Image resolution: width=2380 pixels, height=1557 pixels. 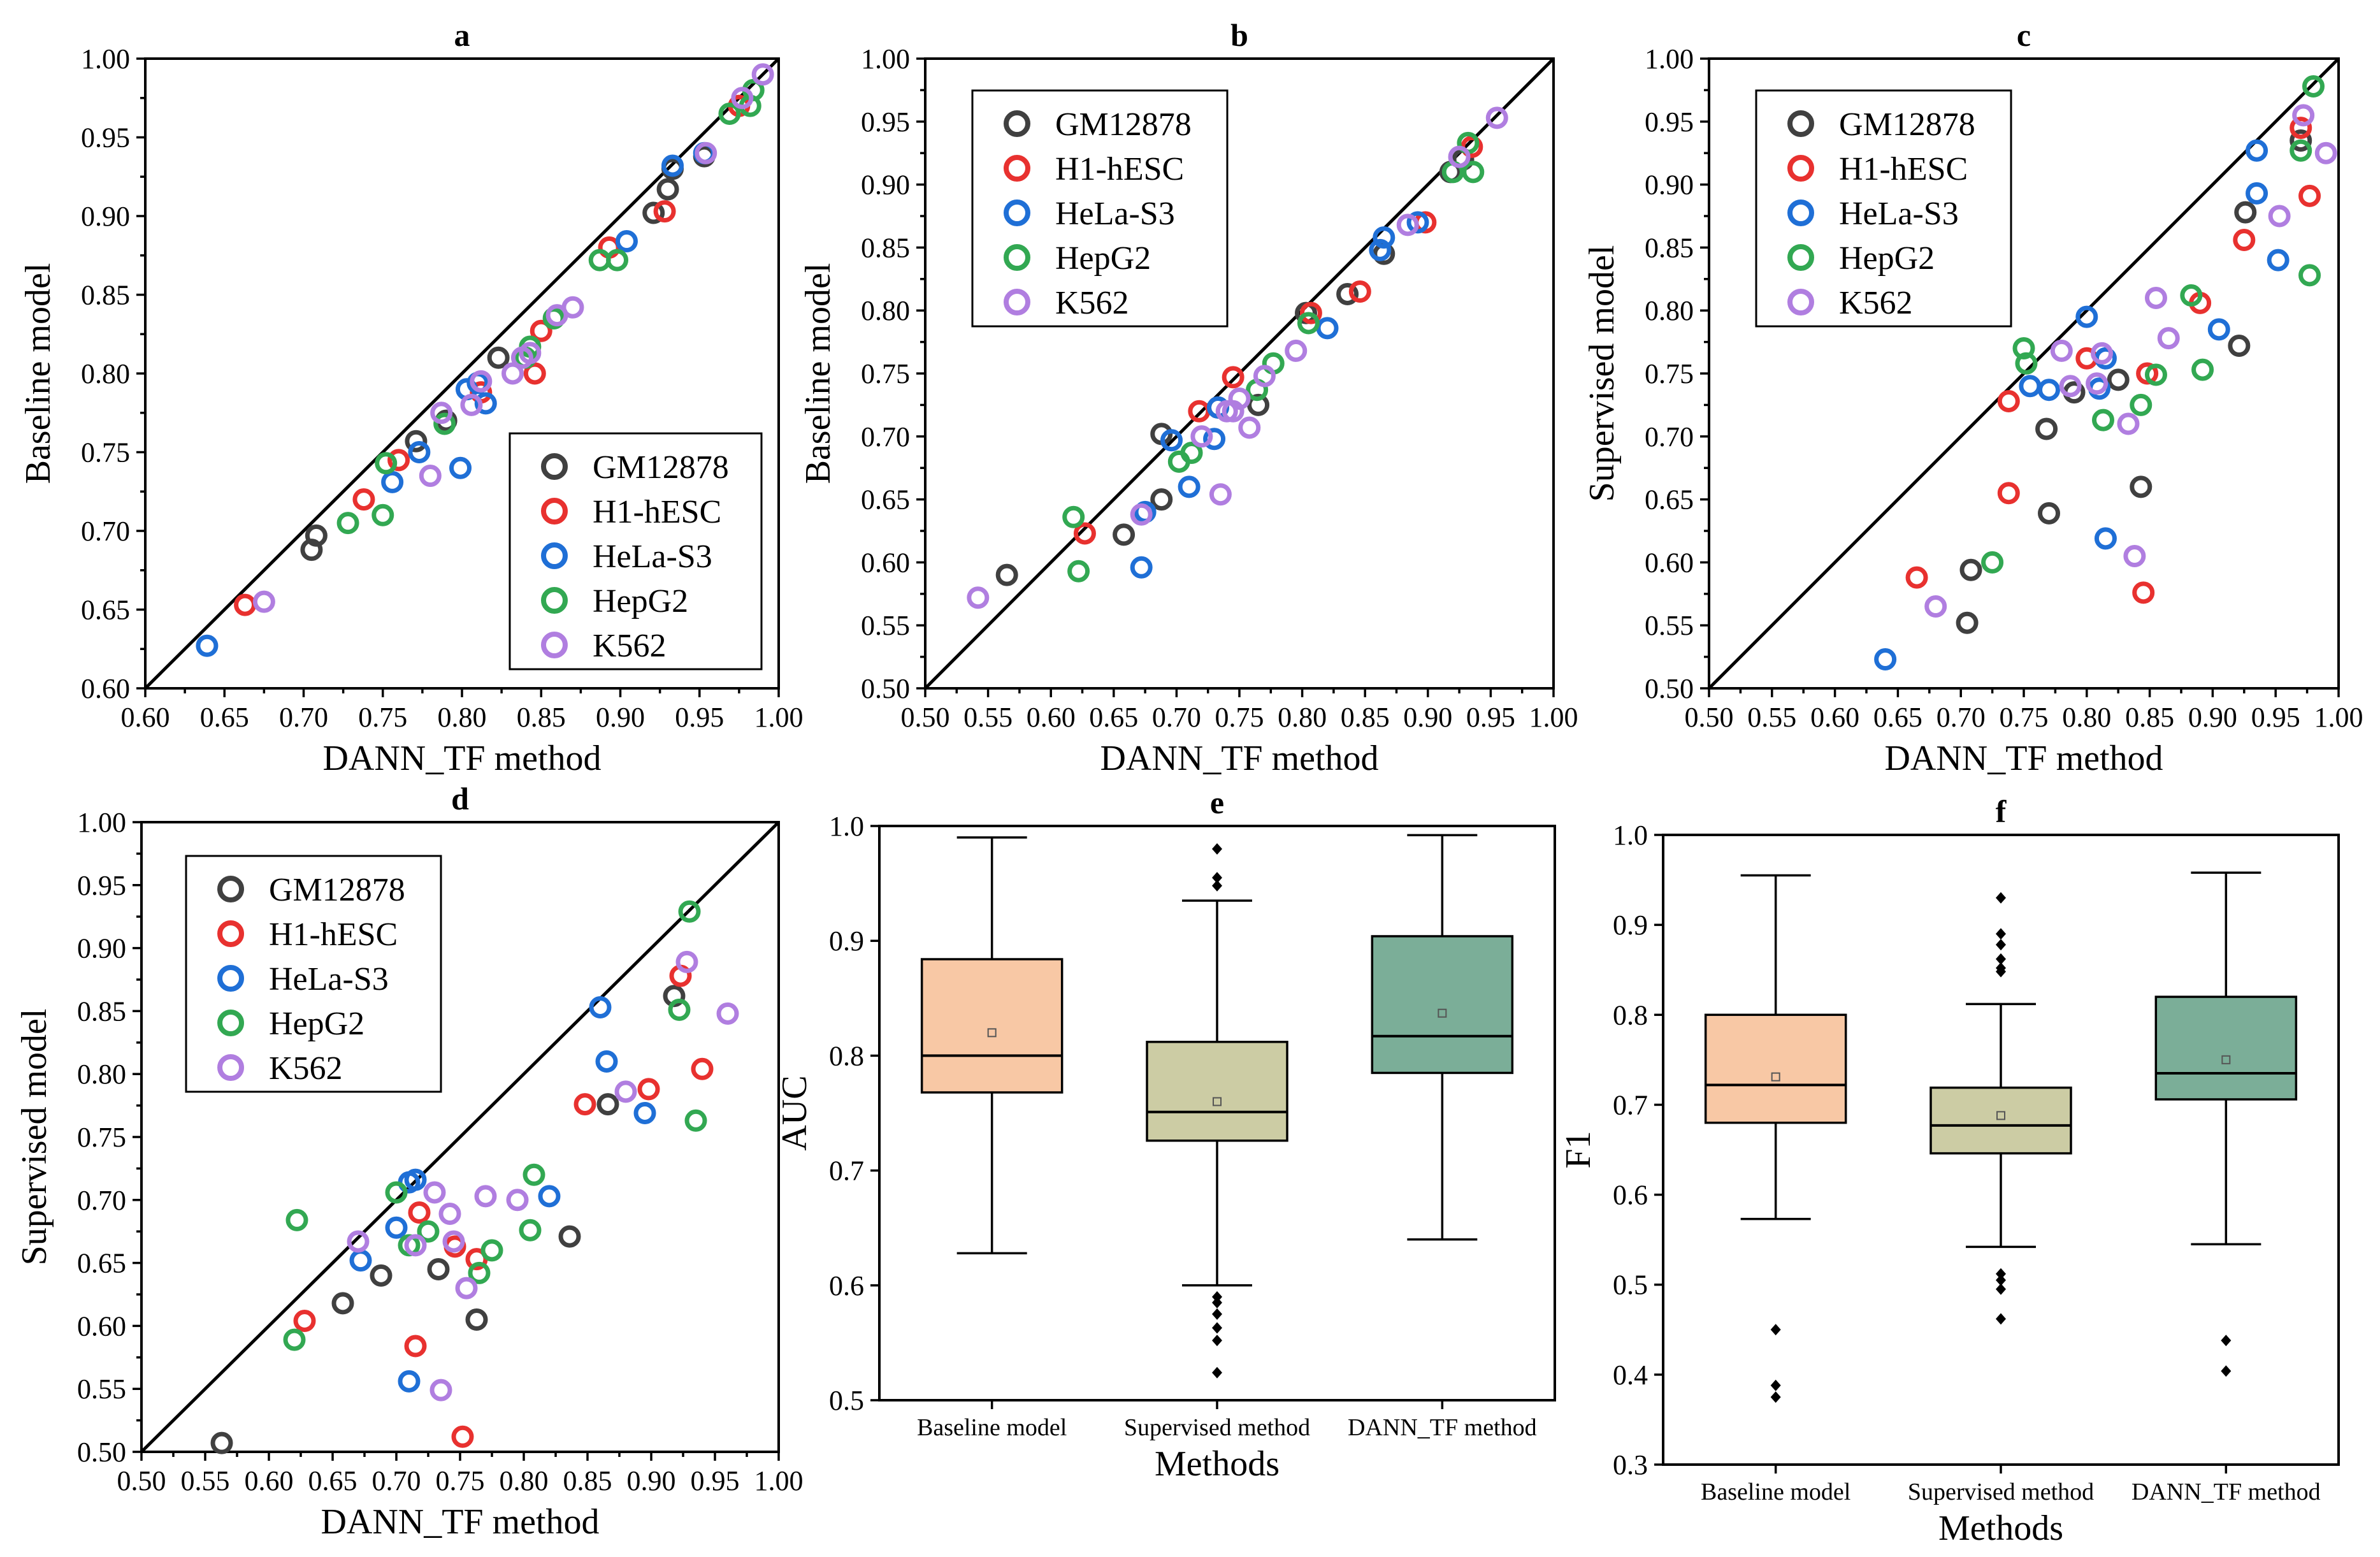 I want to click on legend-marker-k562, so click(x=1800, y=302).